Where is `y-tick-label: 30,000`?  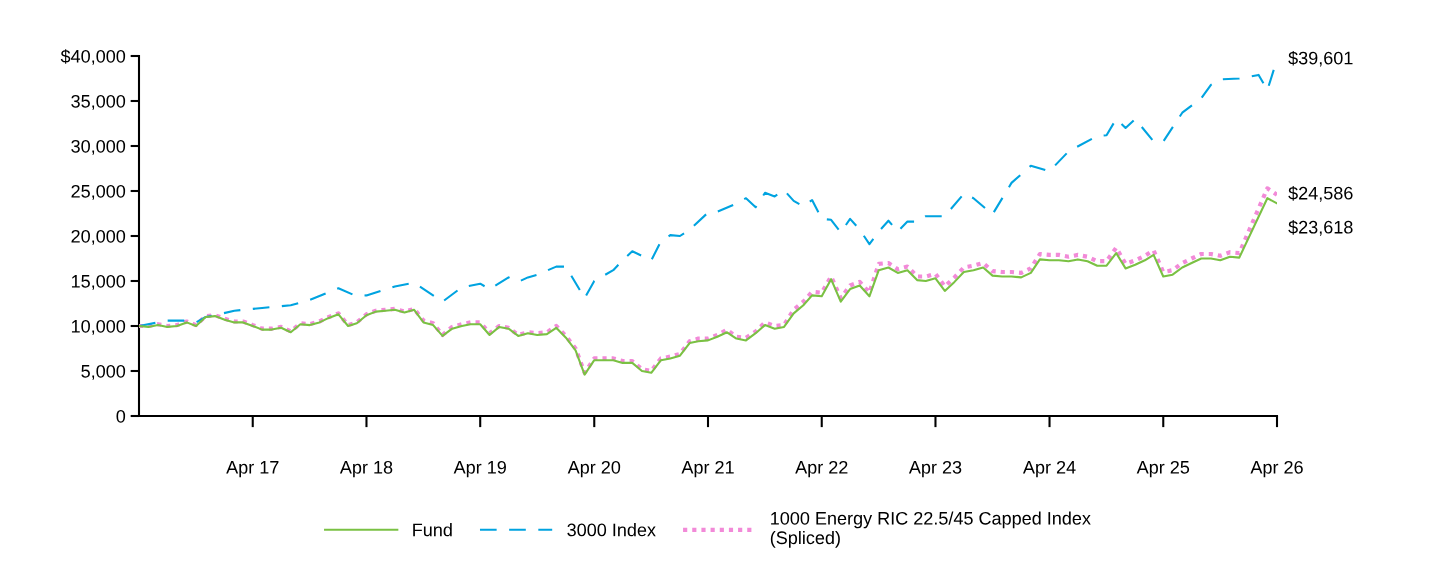 y-tick-label: 30,000 is located at coordinates (98, 147).